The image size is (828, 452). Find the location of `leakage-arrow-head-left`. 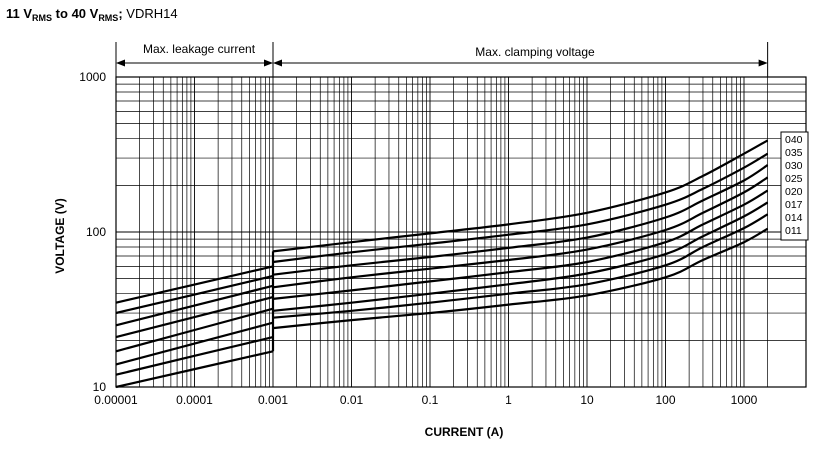

leakage-arrow-head-left is located at coordinates (120, 63).